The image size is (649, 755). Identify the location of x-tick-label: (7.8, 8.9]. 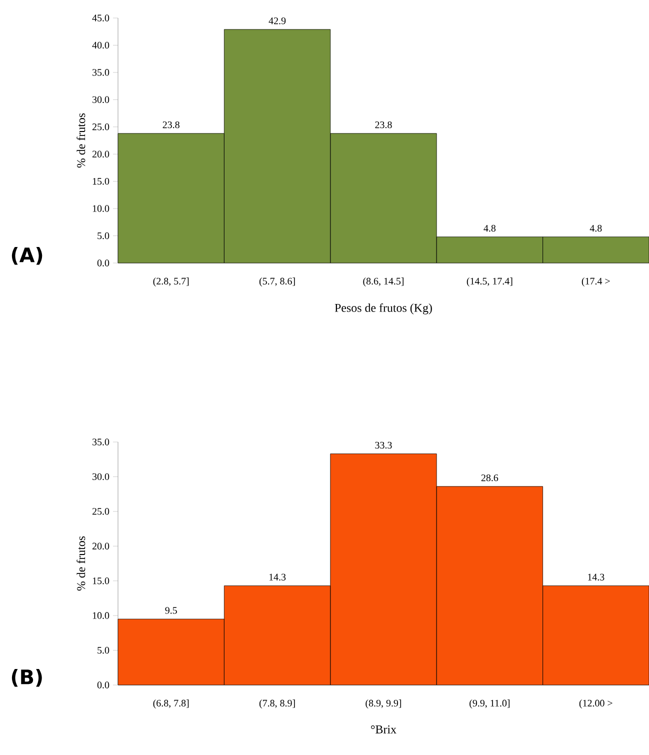
(277, 704).